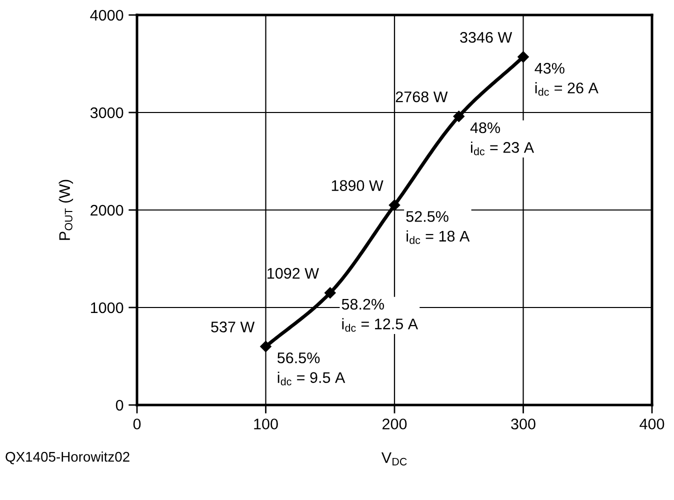 The width and height of the screenshot is (674, 500). I want to click on x-tick-label: 400, so click(652, 424).